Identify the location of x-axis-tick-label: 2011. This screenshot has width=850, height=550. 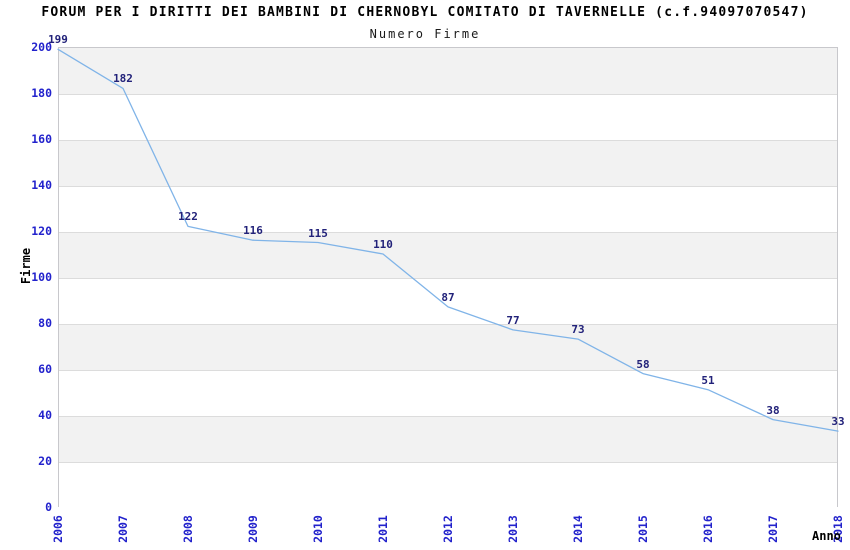
(383, 529).